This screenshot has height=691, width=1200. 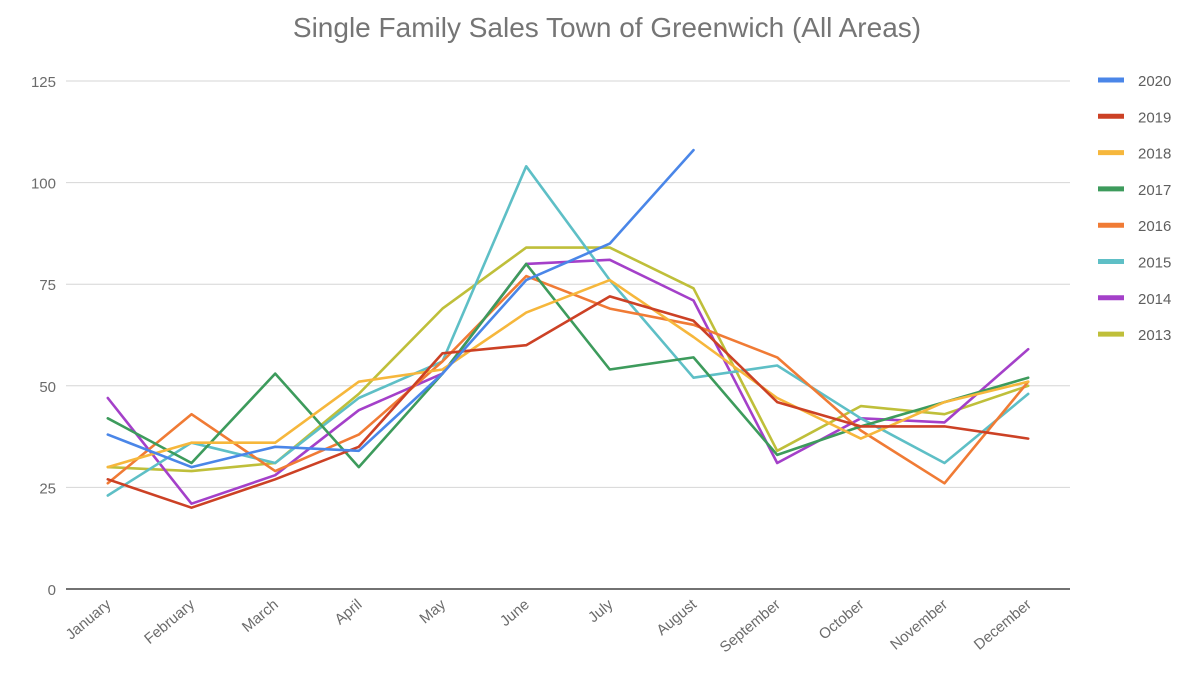 I want to click on y-tick-label: 125, so click(x=43, y=82).